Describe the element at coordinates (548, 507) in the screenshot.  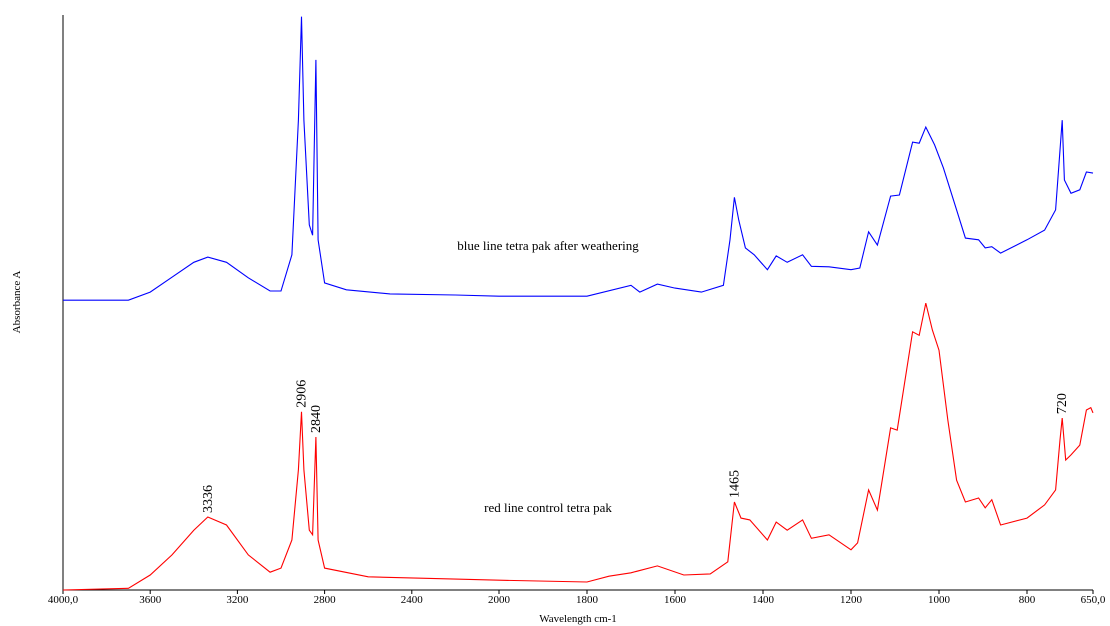
I see `annotation: red line control tetra pak` at that location.